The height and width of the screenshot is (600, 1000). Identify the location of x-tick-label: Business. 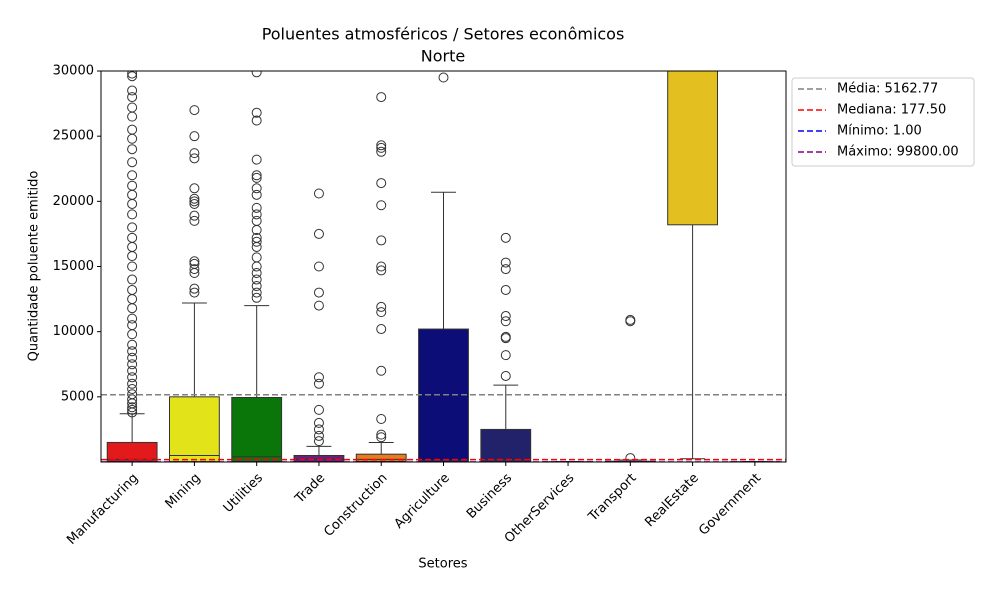
(489, 496).